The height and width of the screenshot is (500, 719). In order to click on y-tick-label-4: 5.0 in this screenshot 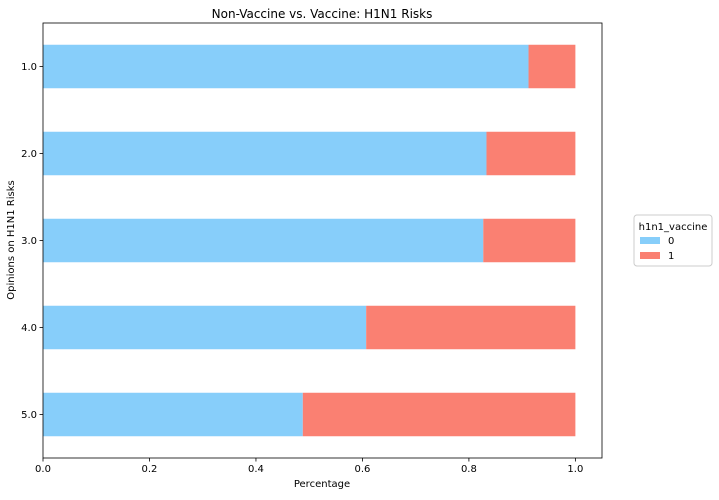, I will do `click(29, 415)`.